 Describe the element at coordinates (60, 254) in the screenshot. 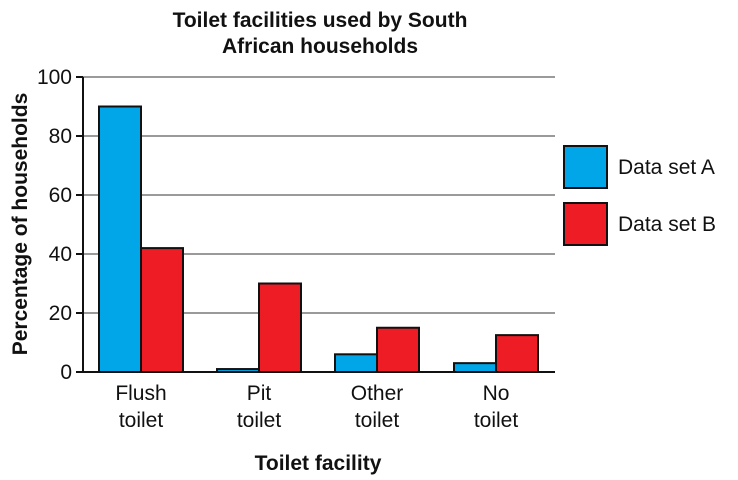

I see `y-tick-label: 40` at that location.